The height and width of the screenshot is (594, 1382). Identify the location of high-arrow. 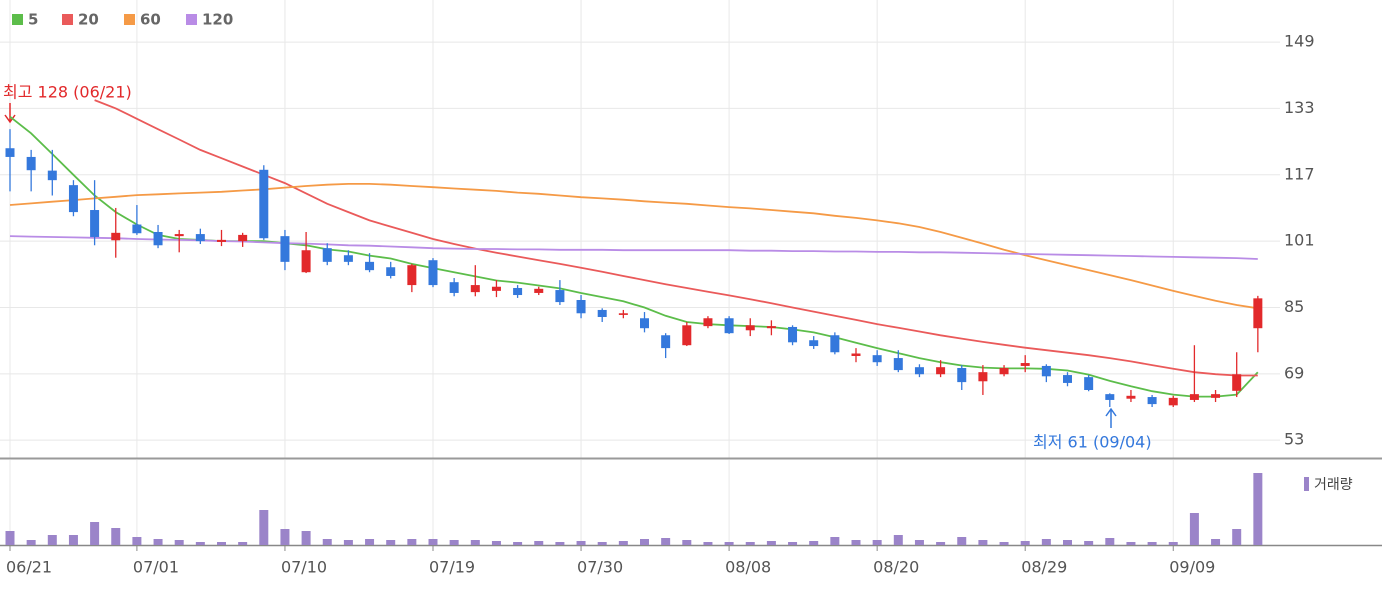
(10, 113).